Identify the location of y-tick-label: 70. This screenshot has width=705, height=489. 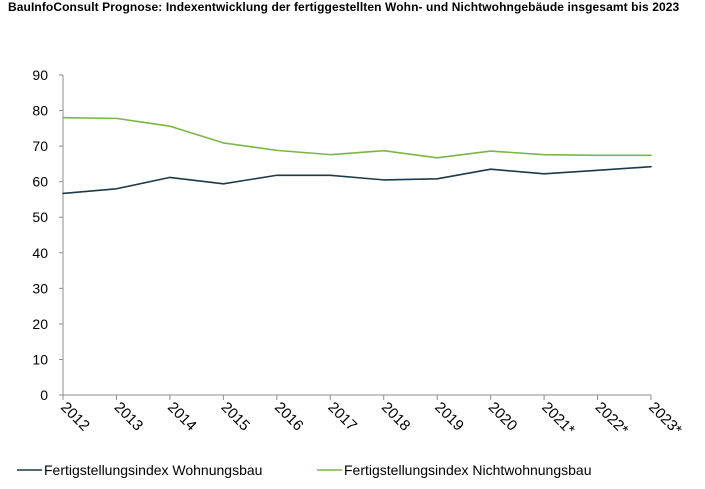
(40, 146).